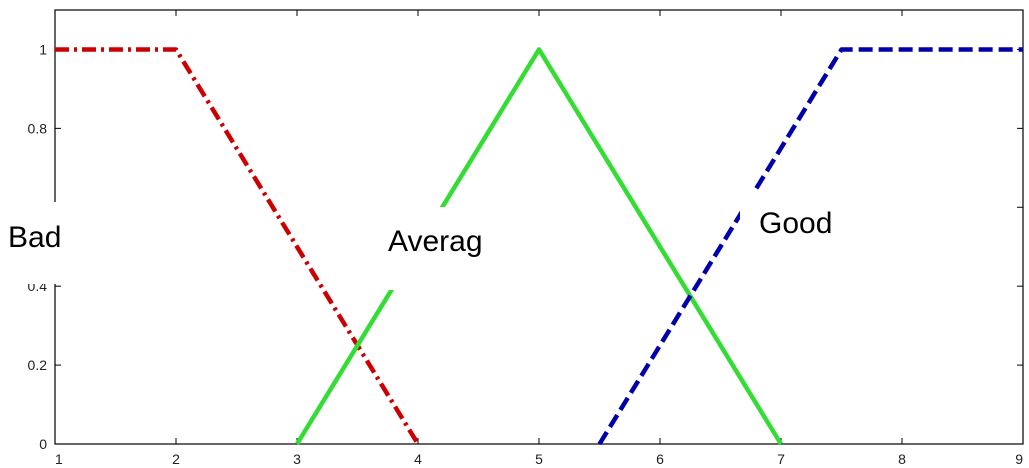 The width and height of the screenshot is (1029, 468). I want to click on x-tick-label: 5, so click(539, 459).